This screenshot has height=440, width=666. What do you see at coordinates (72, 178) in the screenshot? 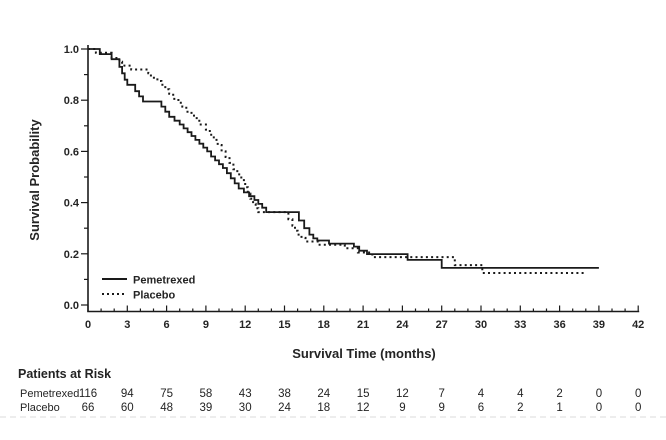
I see `y-tick-labels: 0.0 0.2 0.4 0.6 0.8 1.0` at bounding box center [72, 178].